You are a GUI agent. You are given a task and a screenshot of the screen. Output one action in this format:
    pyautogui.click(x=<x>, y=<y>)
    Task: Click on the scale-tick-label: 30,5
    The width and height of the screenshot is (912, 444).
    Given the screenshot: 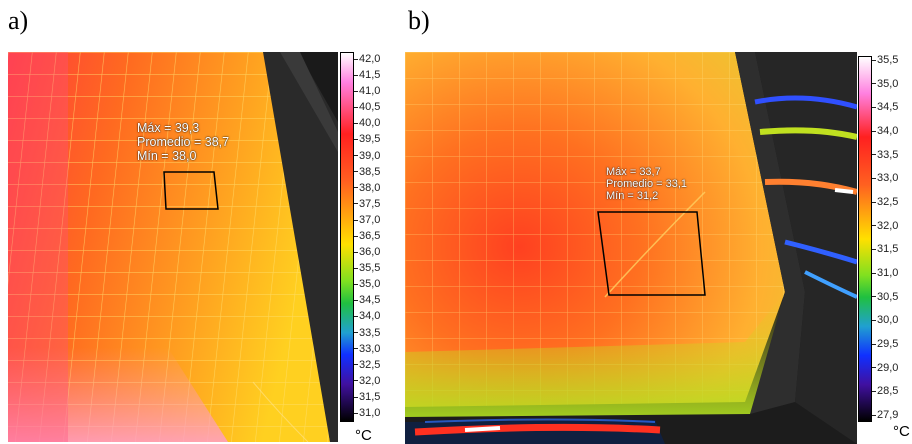 What is the action you would take?
    pyautogui.click(x=885, y=297)
    